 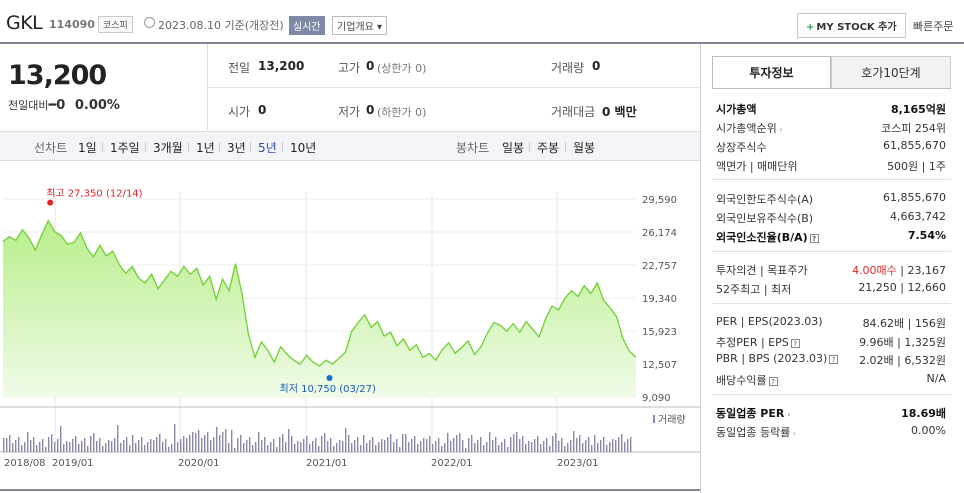 I want to click on period-10y: 10년, so click(x=303, y=148).